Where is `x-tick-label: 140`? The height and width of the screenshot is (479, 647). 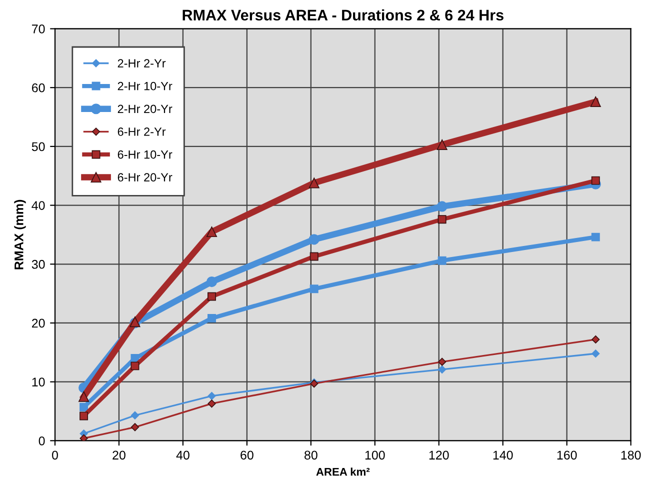
x-tick-label: 140 is located at coordinates (503, 455).